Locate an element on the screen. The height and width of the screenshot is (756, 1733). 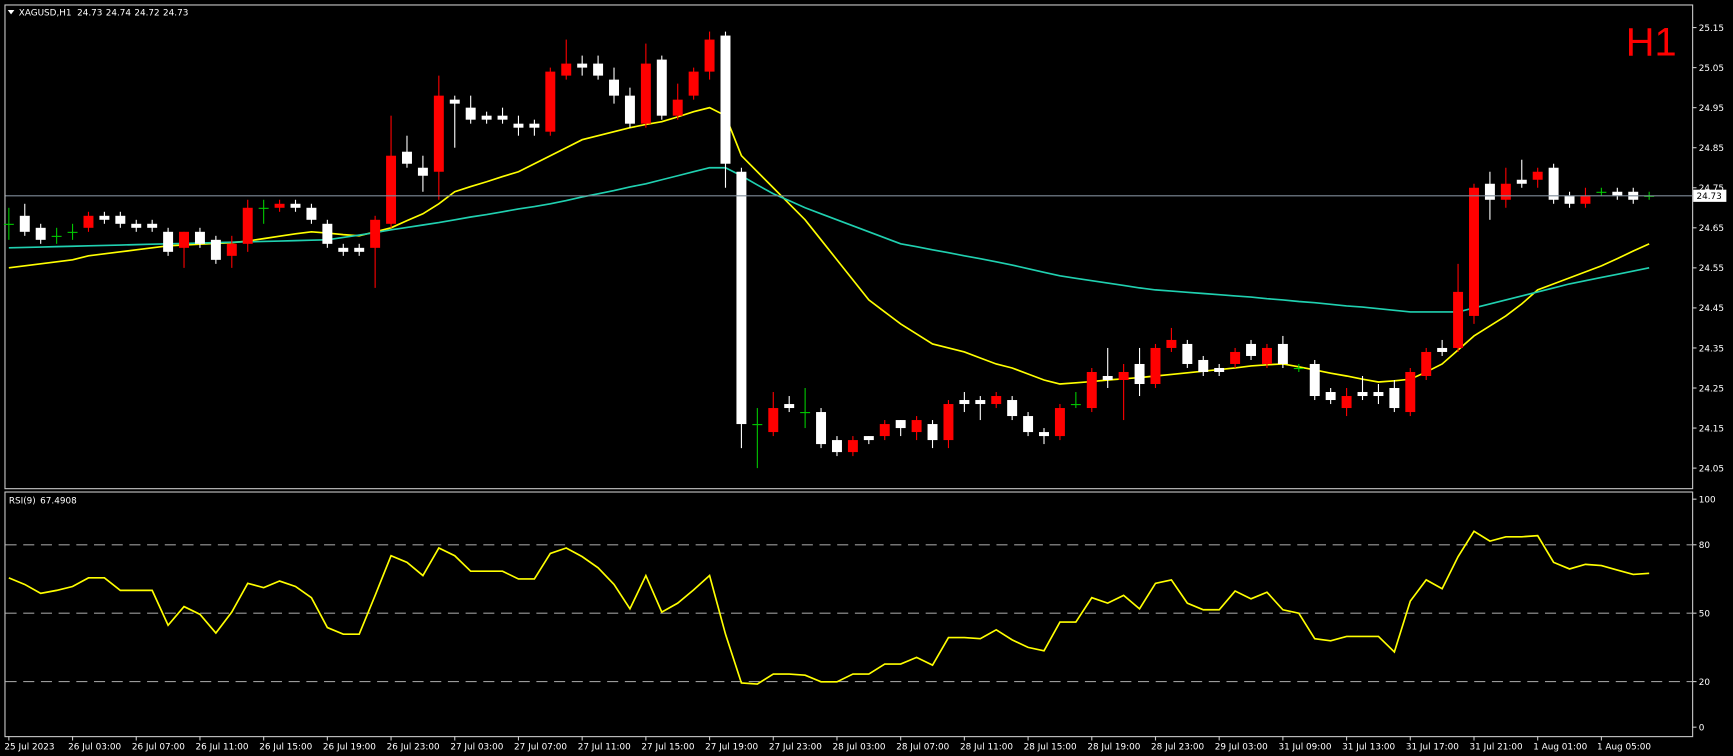
x-tick-label: 28 Jul 07:00 is located at coordinates (922, 747).